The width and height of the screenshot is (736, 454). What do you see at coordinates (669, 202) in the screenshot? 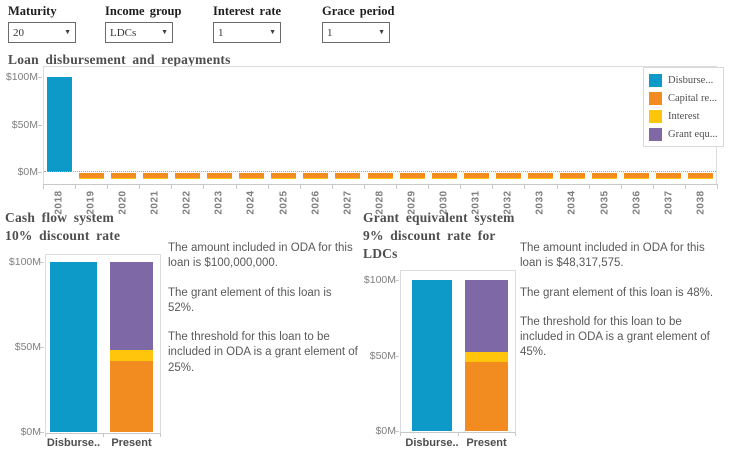
I see `year-label: 2037` at bounding box center [669, 202].